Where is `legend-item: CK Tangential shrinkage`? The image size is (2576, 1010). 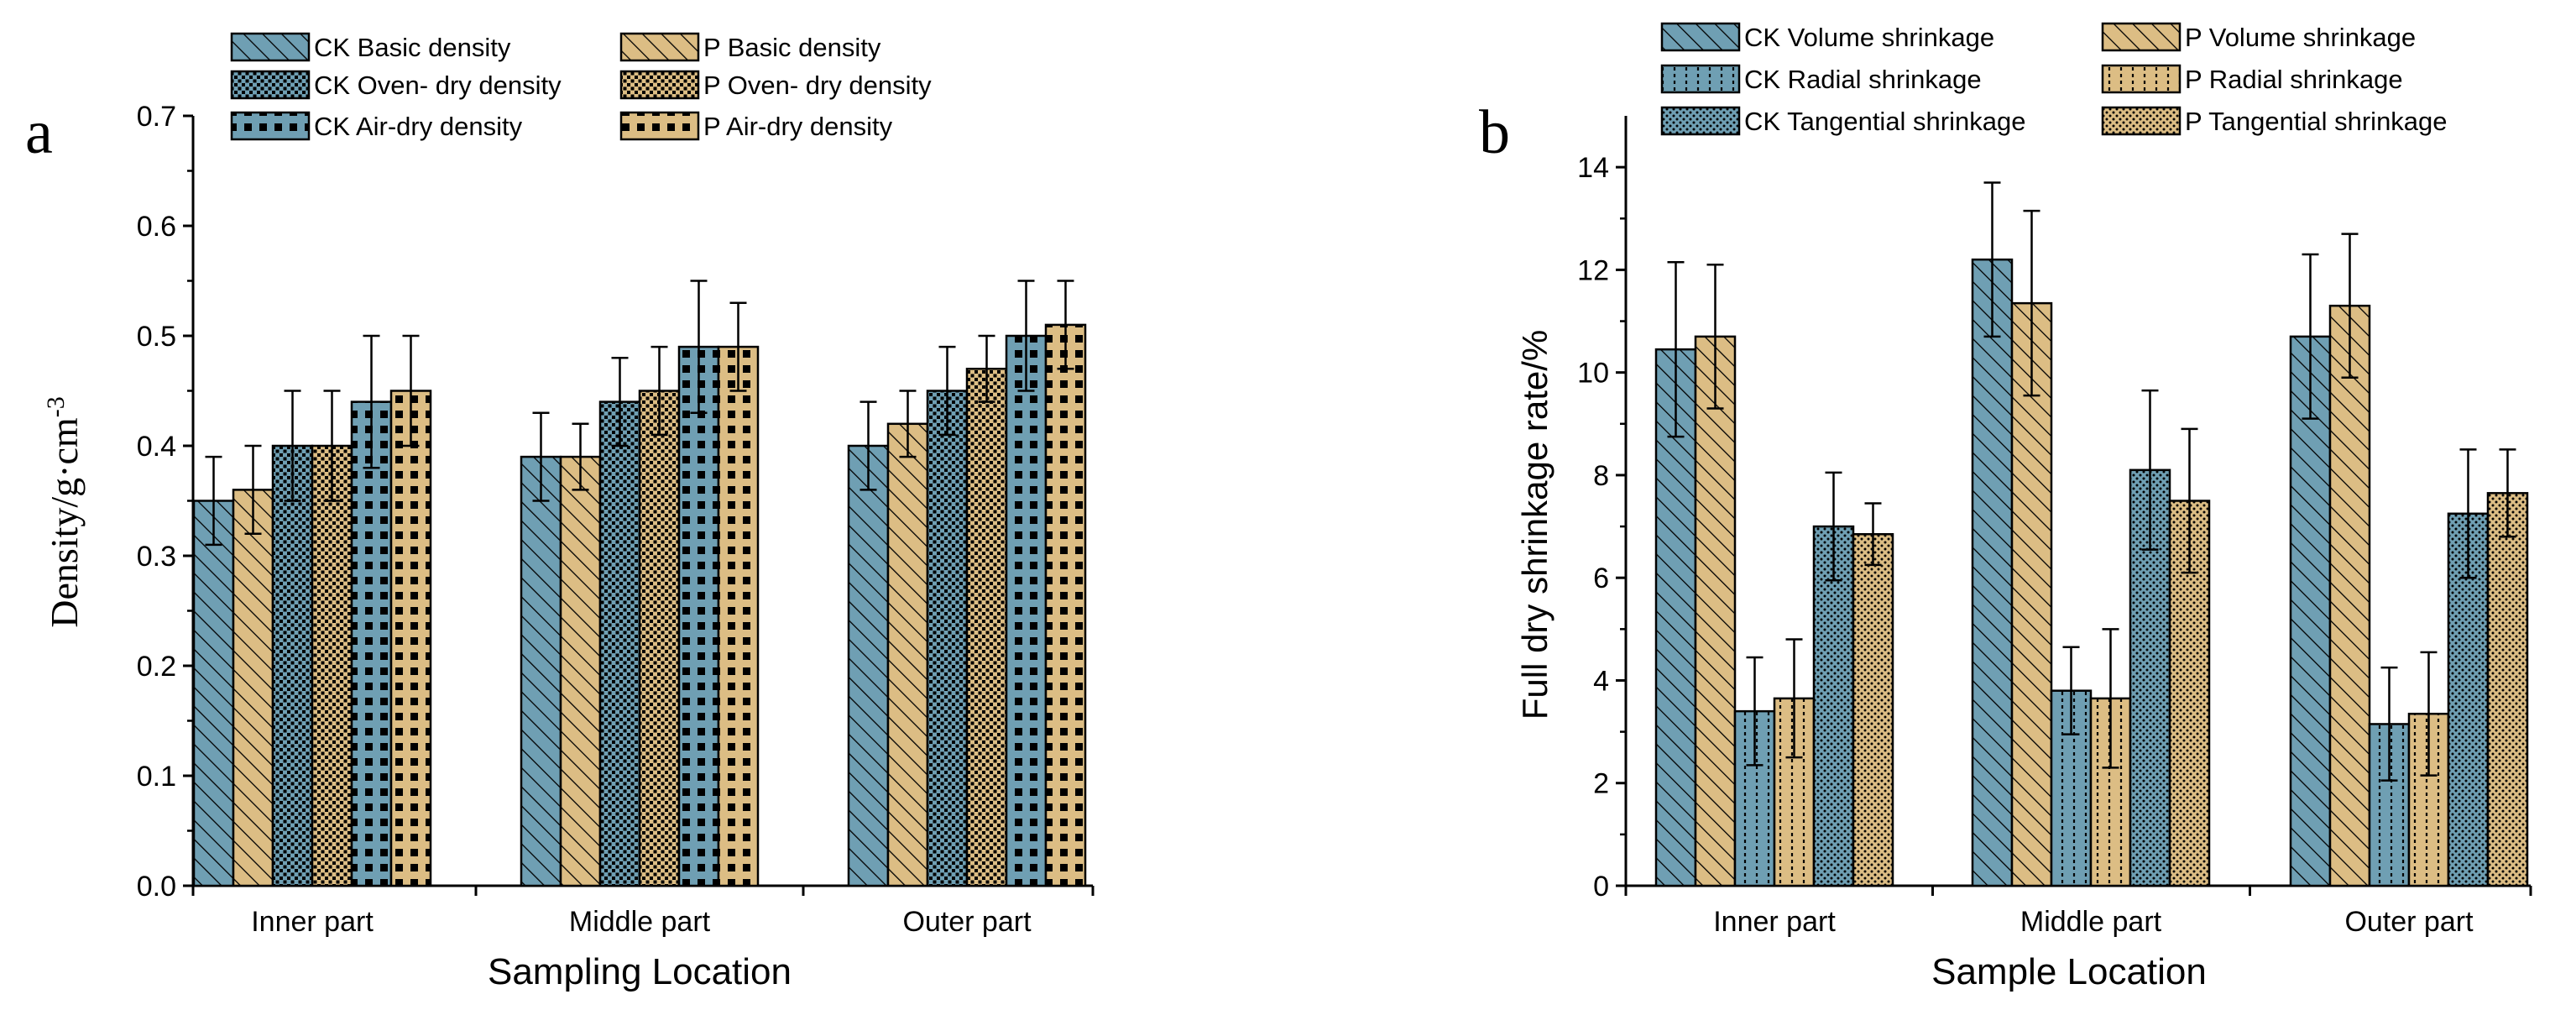 legend-item: CK Tangential shrinkage is located at coordinates (1842, 121).